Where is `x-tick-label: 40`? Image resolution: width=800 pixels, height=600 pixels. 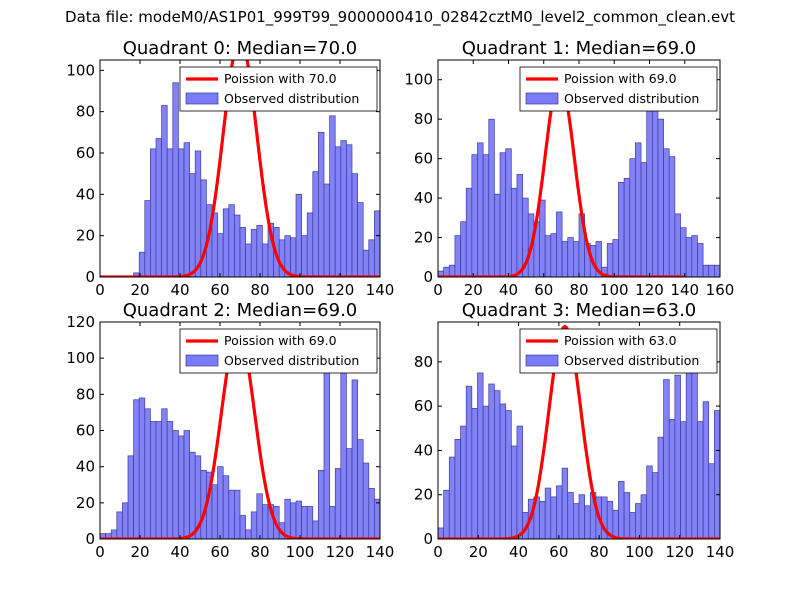 x-tick-label: 40 is located at coordinates (508, 290).